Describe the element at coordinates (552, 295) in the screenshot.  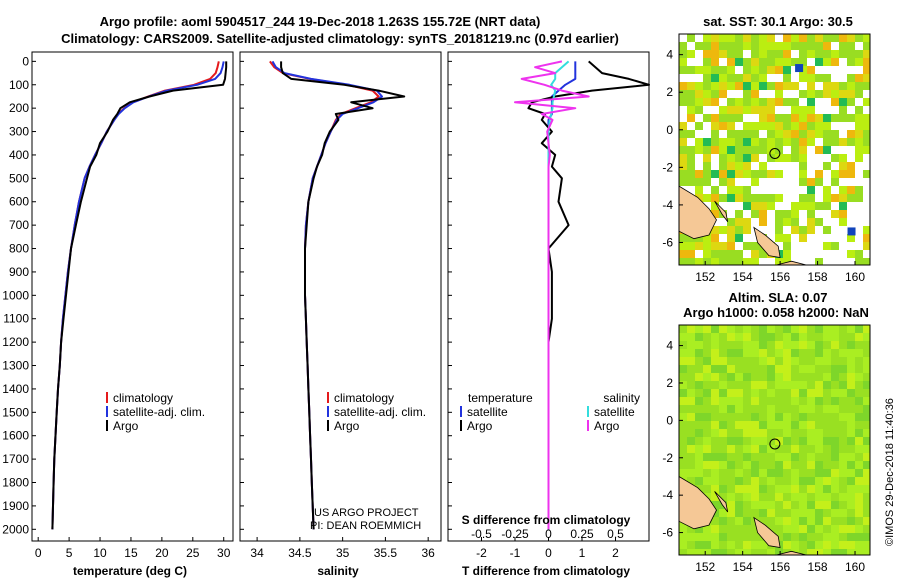
I see `series-s-argo` at that location.